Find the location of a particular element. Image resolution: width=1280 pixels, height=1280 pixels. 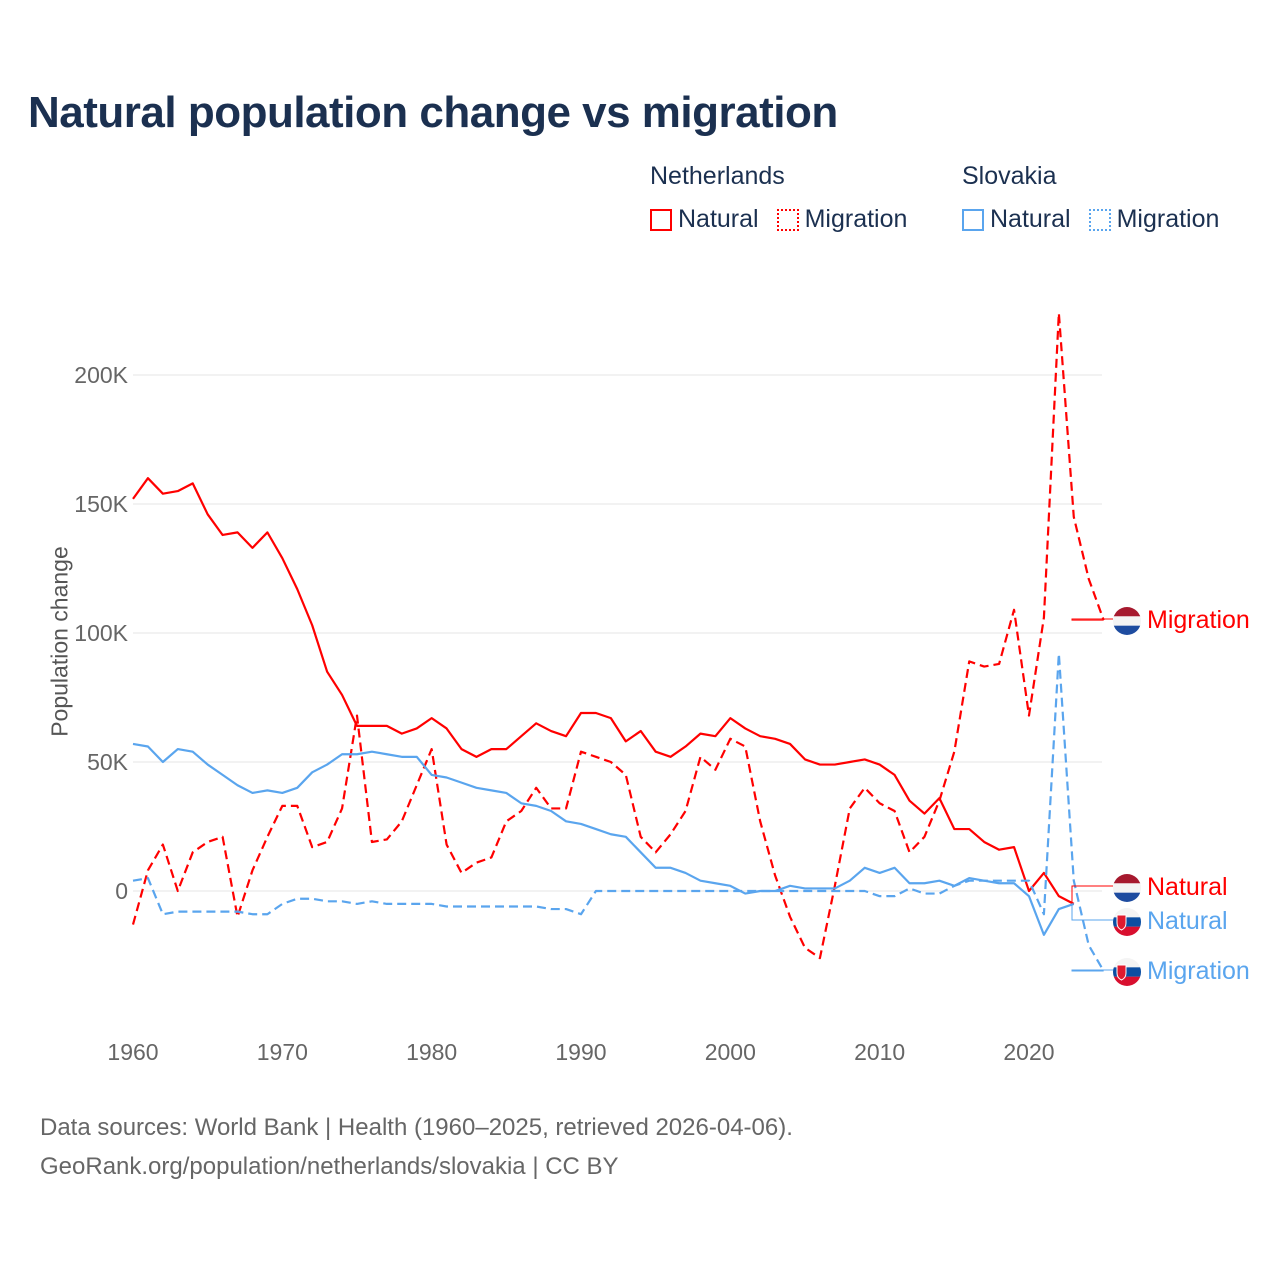

legend-country-slovakia: Slovakia is located at coordinates (1009, 176).